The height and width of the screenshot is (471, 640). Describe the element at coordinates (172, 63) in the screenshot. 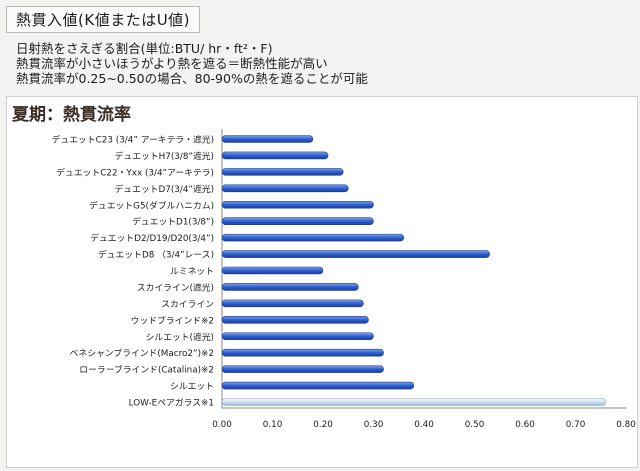

I see `description-line-2: 熱貫流率が小さいほうがより熱を遮る＝断熱性能が高い` at that location.